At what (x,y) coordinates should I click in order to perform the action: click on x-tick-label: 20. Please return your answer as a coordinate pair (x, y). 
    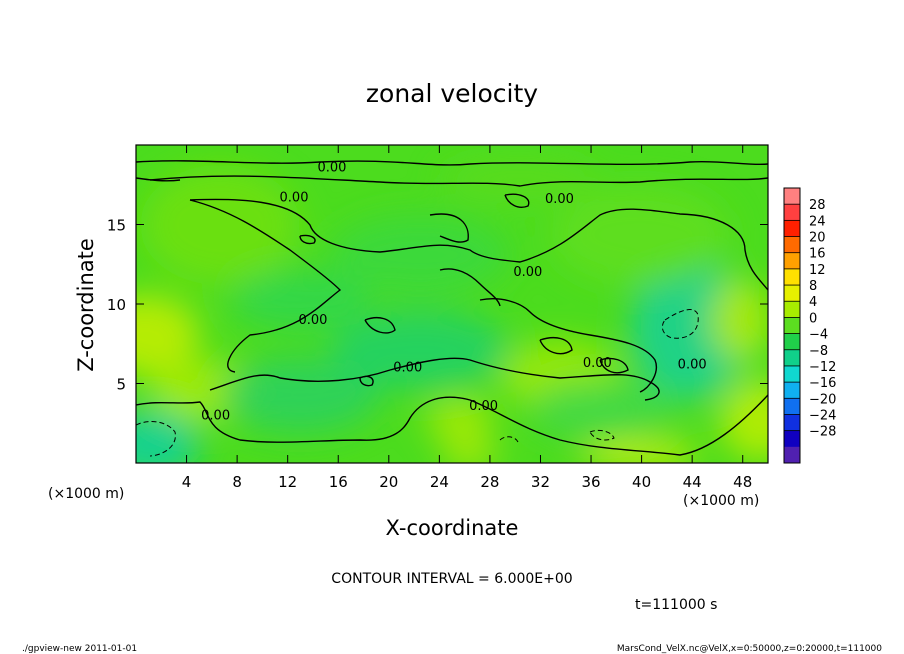
    Looking at the image, I should click on (388, 482).